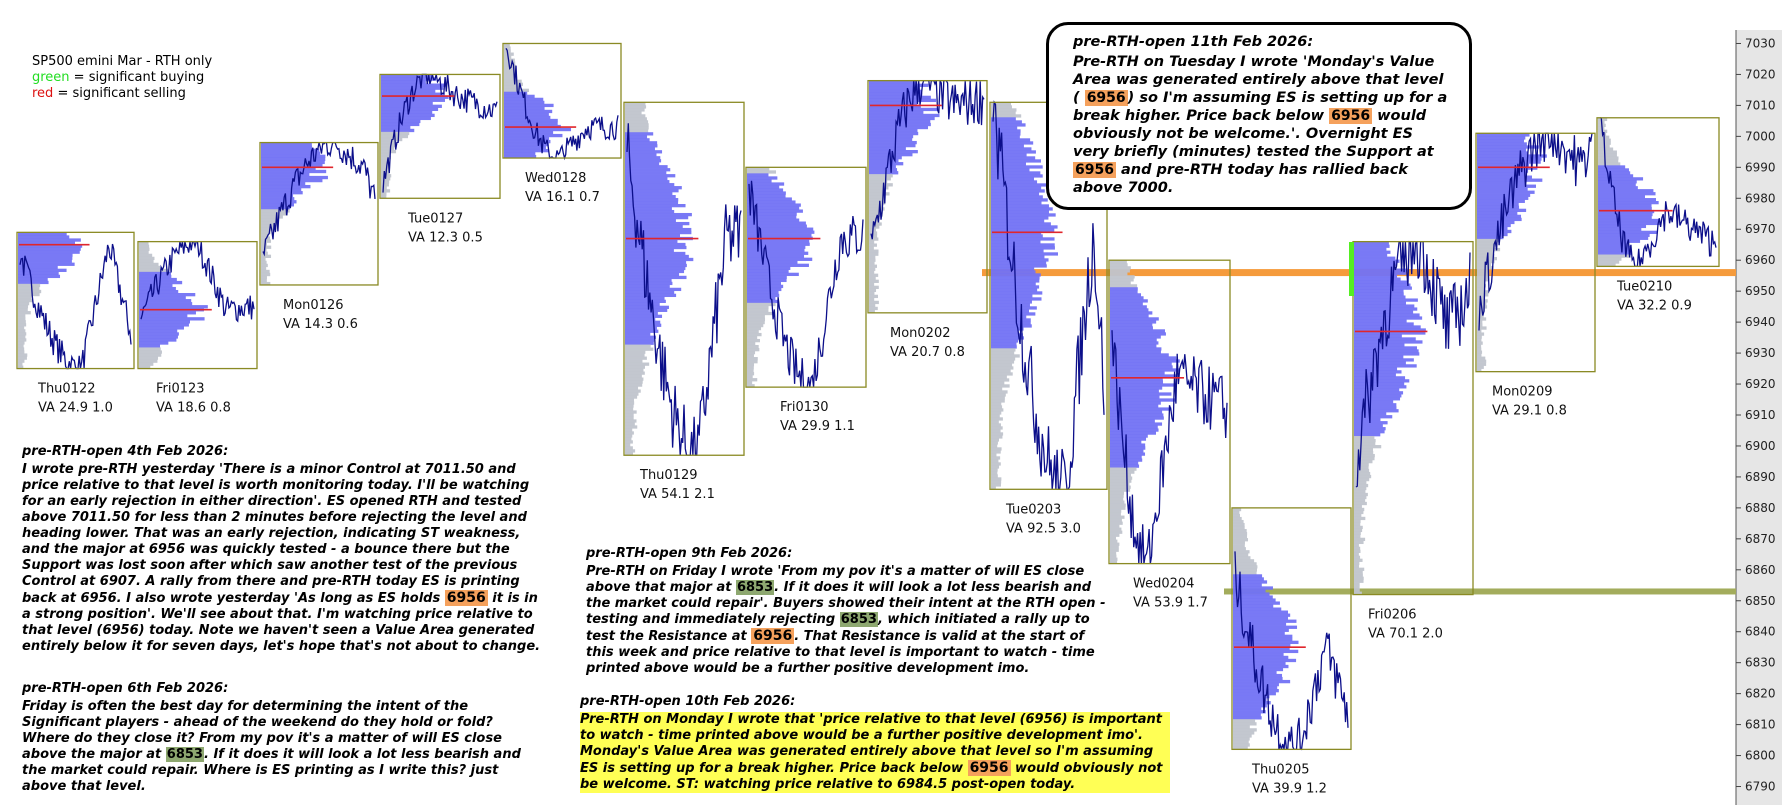 Image resolution: width=1782 pixels, height=805 pixels. I want to click on price-tick-label: 6970, so click(1760, 229).